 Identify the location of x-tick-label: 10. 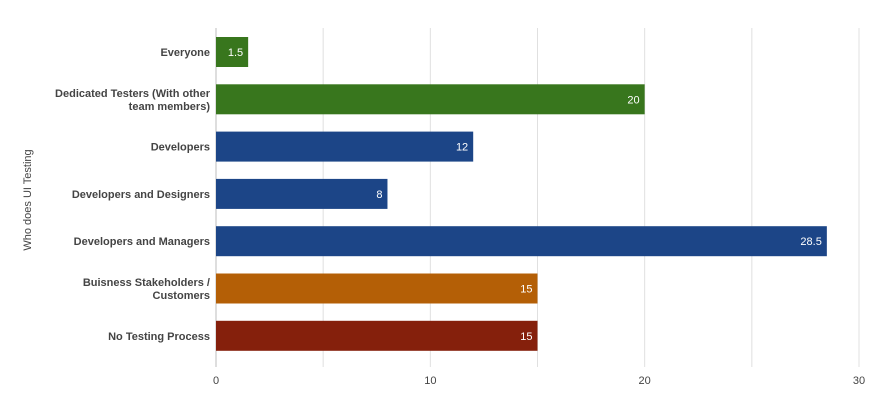
(430, 381).